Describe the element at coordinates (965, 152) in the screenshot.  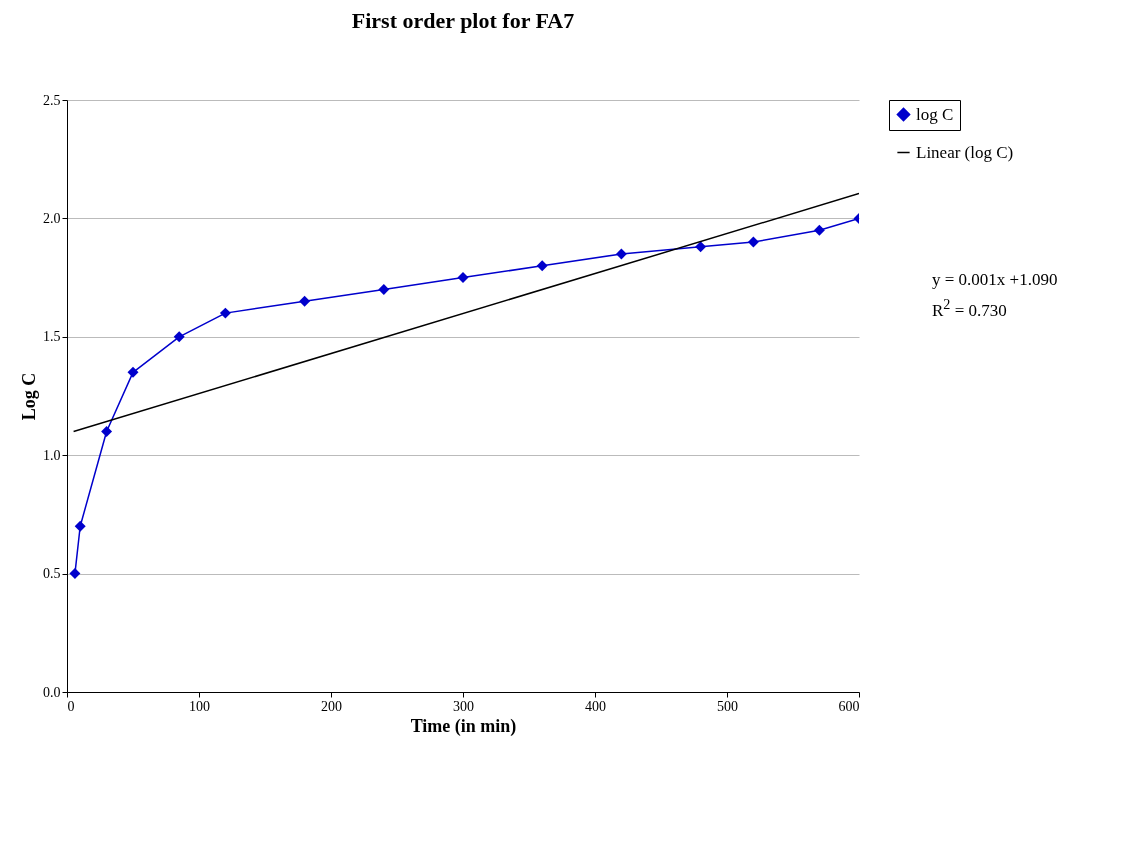
I see `legend-label: Linear (log C)` at that location.